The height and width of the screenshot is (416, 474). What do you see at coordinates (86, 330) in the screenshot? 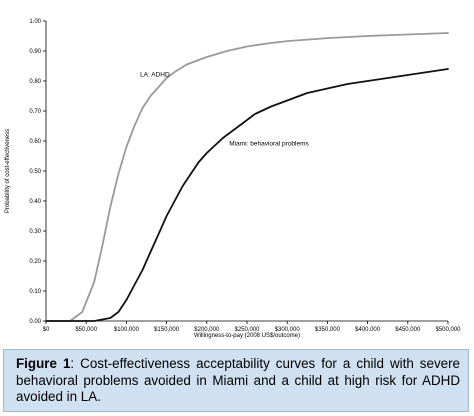
I see `x-tick-label: $50,000` at bounding box center [86, 330].